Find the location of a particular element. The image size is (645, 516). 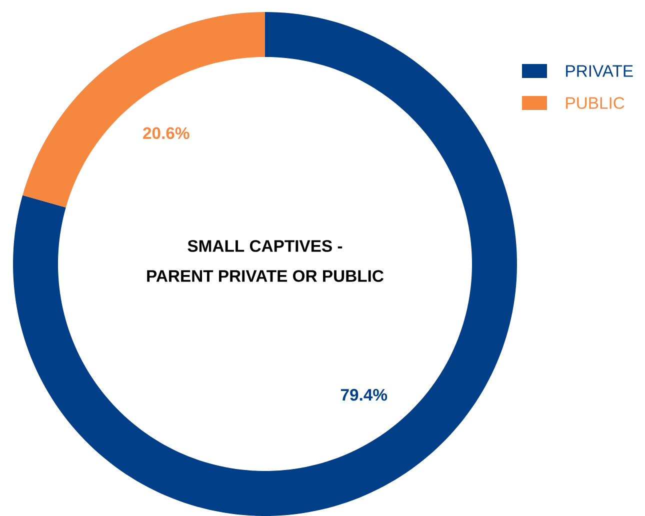

text: SMALL CAPTIVES - is located at coordinates (265, 246).